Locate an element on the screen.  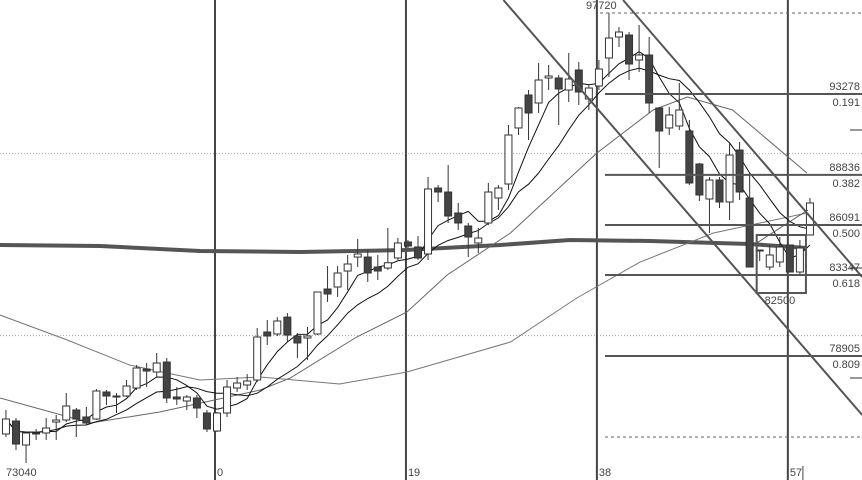
fib-price-label: 86091 is located at coordinates (844, 218).